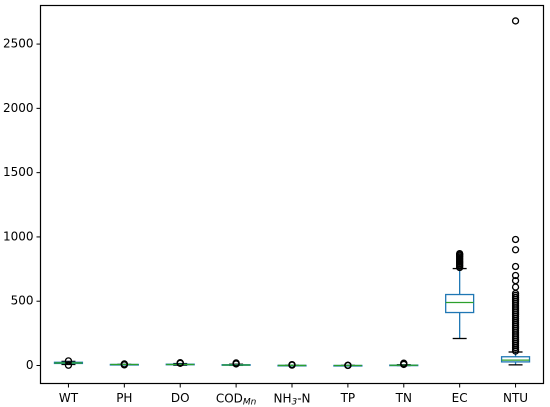 The width and height of the screenshot is (550, 407). I want to click on x-tick-label: WT, so click(69, 398).